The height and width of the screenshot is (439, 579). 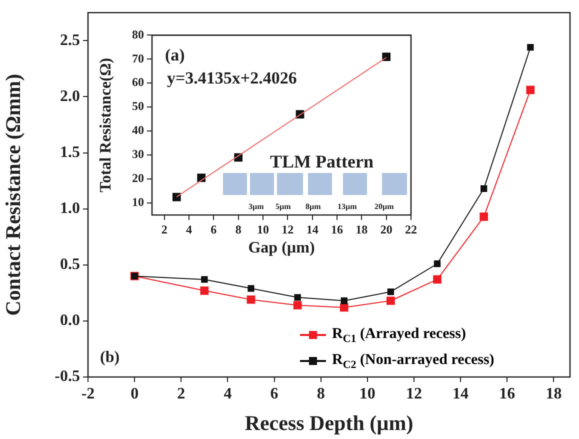 What do you see at coordinates (413, 361) in the screenshot?
I see `legend-label: R$_{C2}$ (Non-arrayed recess)` at bounding box center [413, 361].